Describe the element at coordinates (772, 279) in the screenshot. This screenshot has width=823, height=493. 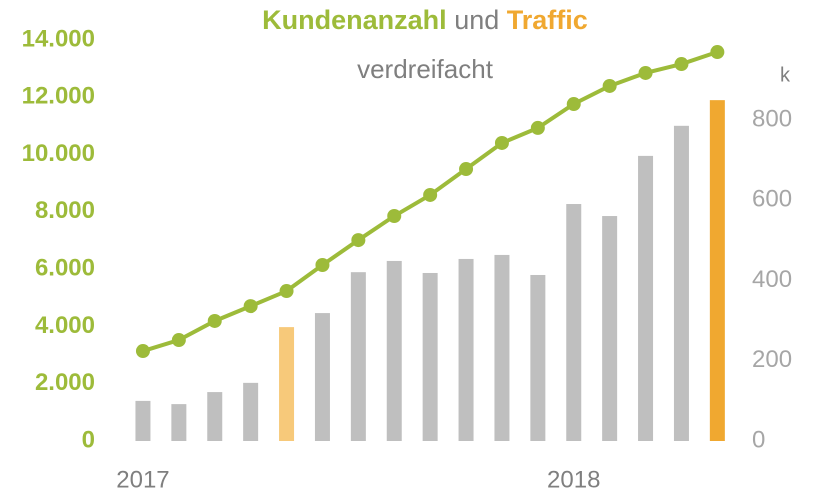
I see `y2-tick-label: 400` at that location.